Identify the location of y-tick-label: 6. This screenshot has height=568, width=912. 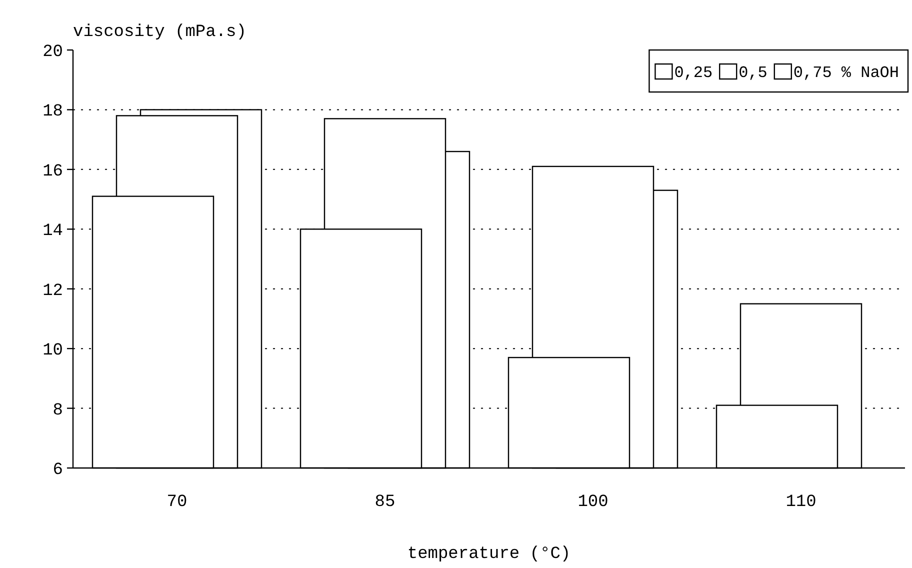
(57, 470).